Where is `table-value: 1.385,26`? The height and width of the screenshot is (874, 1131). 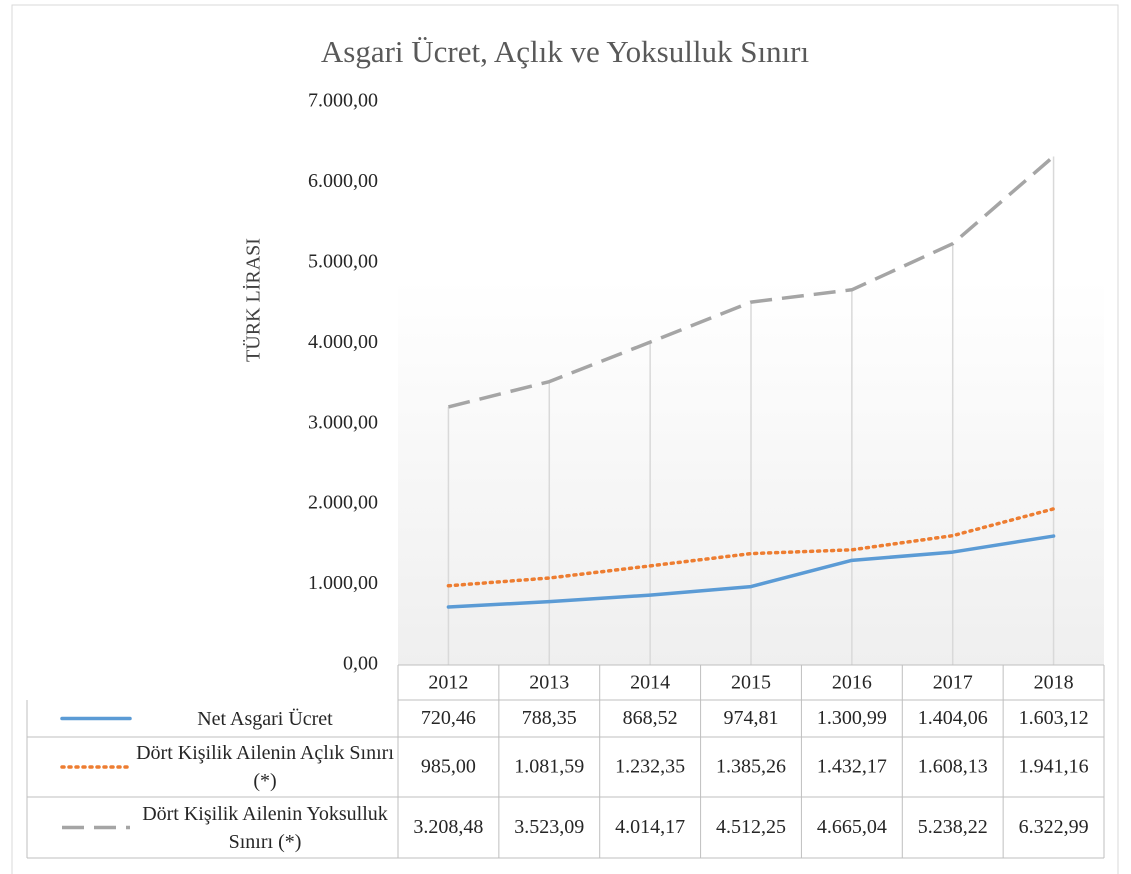
table-value: 1.385,26 is located at coordinates (751, 767).